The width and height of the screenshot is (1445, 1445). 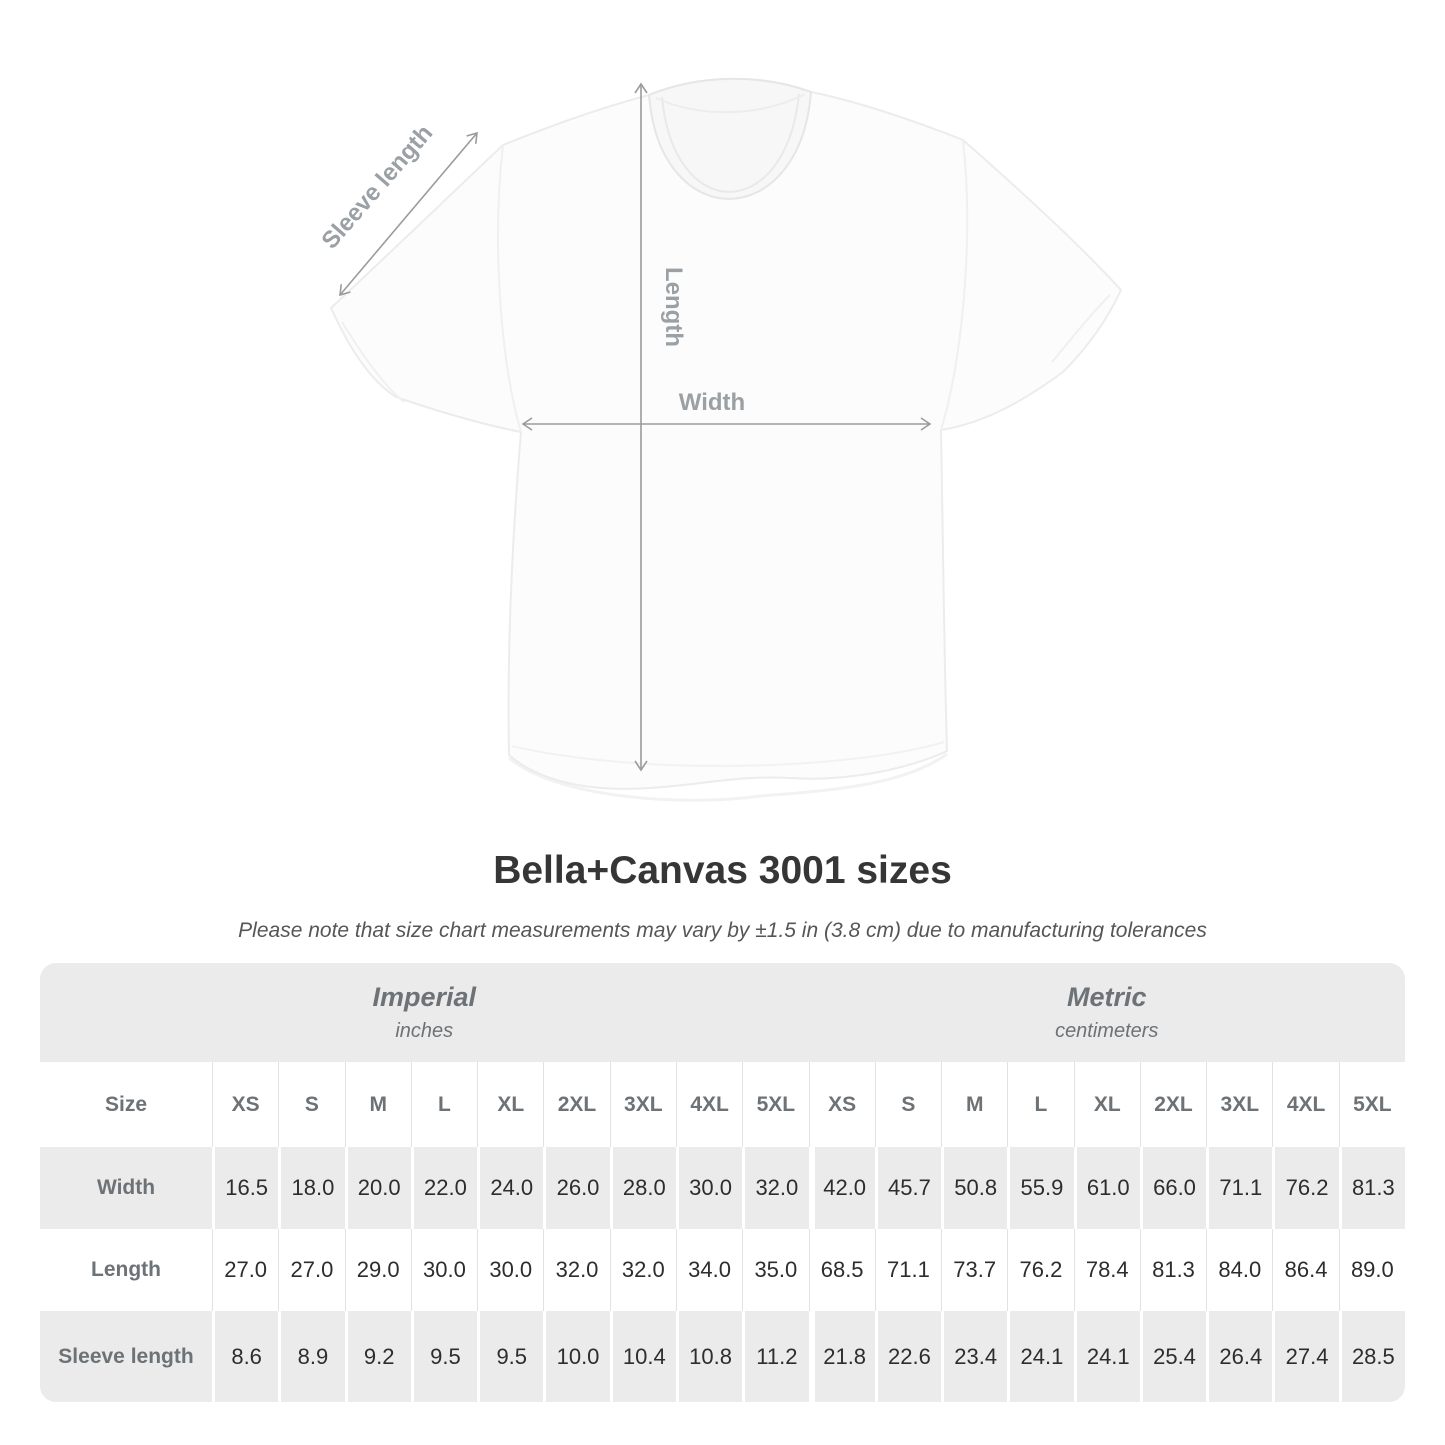 I want to click on size-header-metric-5xl: 5XL, so click(x=1371, y=1104).